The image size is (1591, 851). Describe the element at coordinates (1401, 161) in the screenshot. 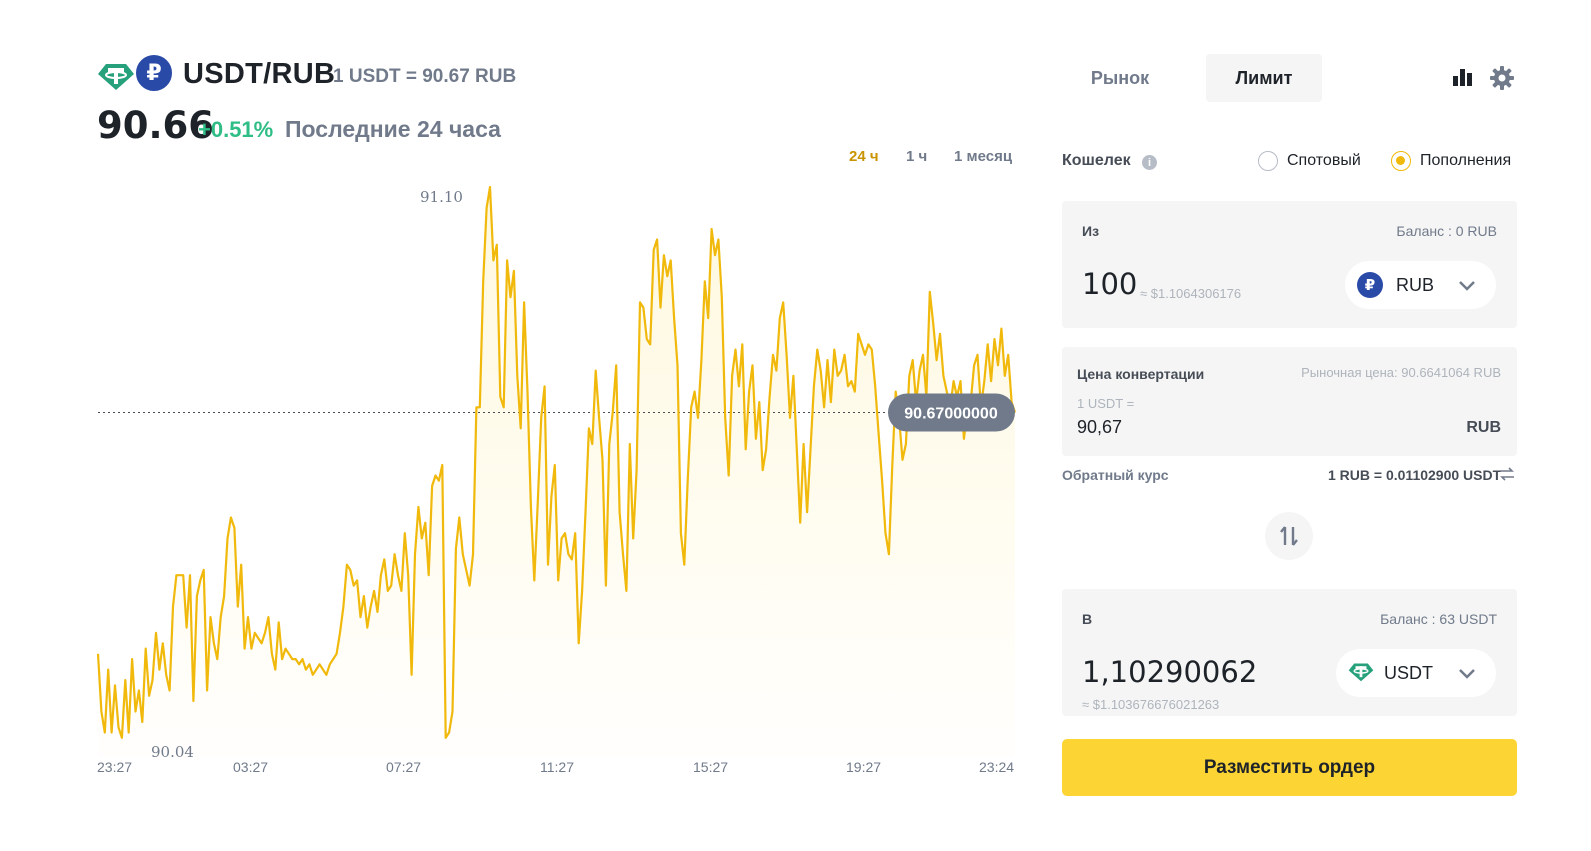

I see `radio-funding` at that location.